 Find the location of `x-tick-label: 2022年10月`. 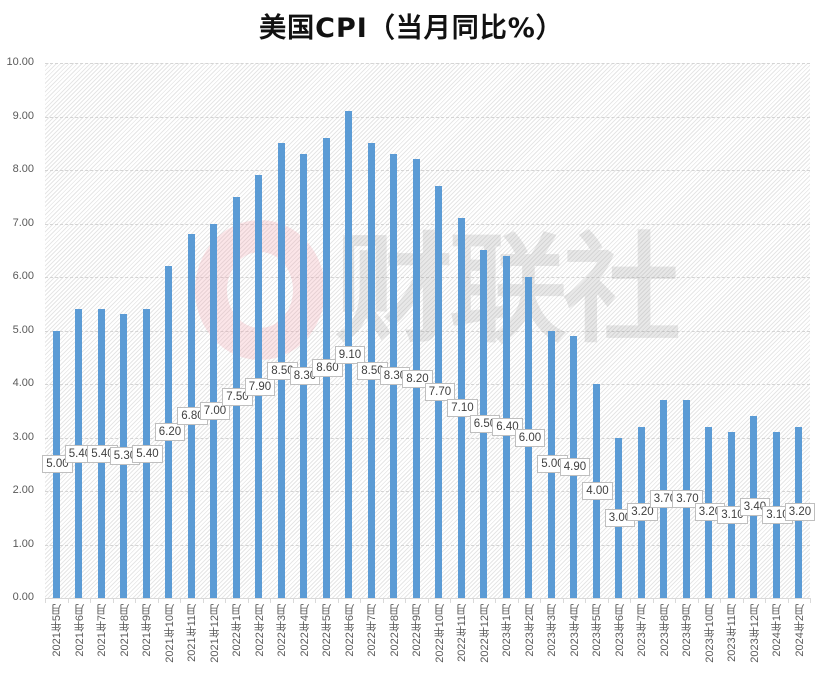

x-tick-label: 2022年10月 is located at coordinates (439, 633).